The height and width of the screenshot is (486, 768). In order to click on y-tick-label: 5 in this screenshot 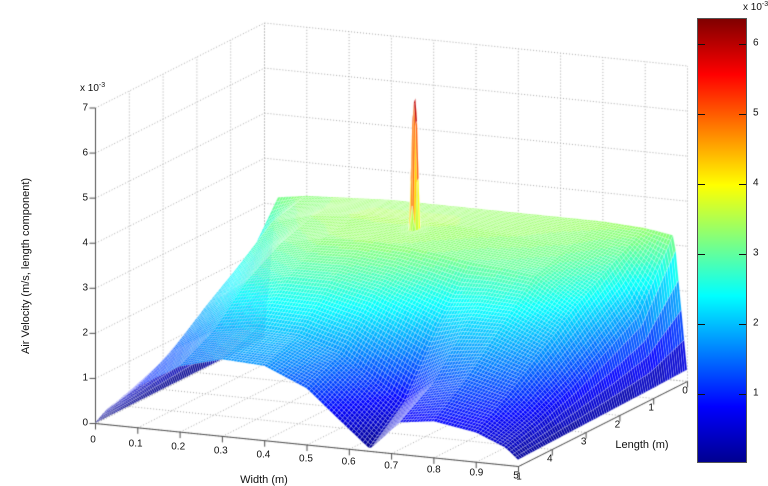, I will do `click(516, 476)`.